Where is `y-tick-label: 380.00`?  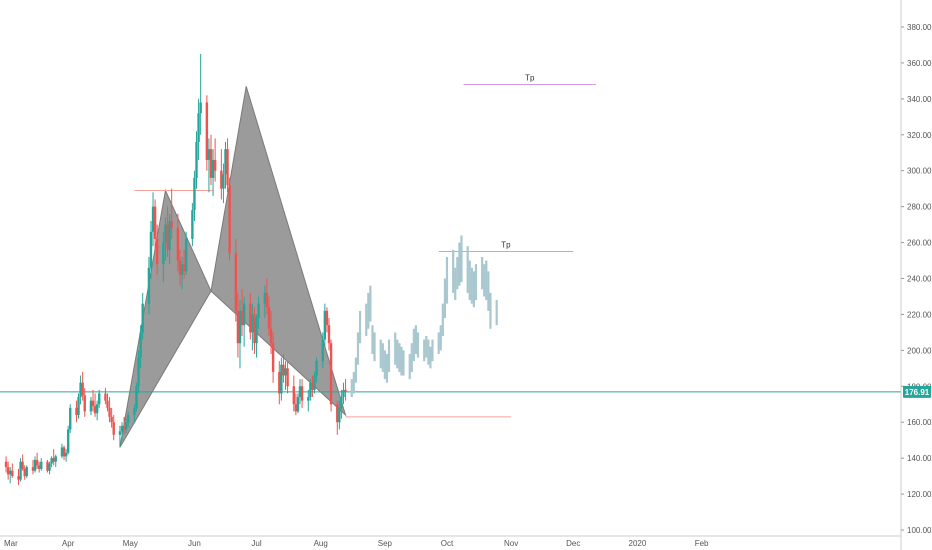 y-tick-label: 380.00 is located at coordinates (919, 27).